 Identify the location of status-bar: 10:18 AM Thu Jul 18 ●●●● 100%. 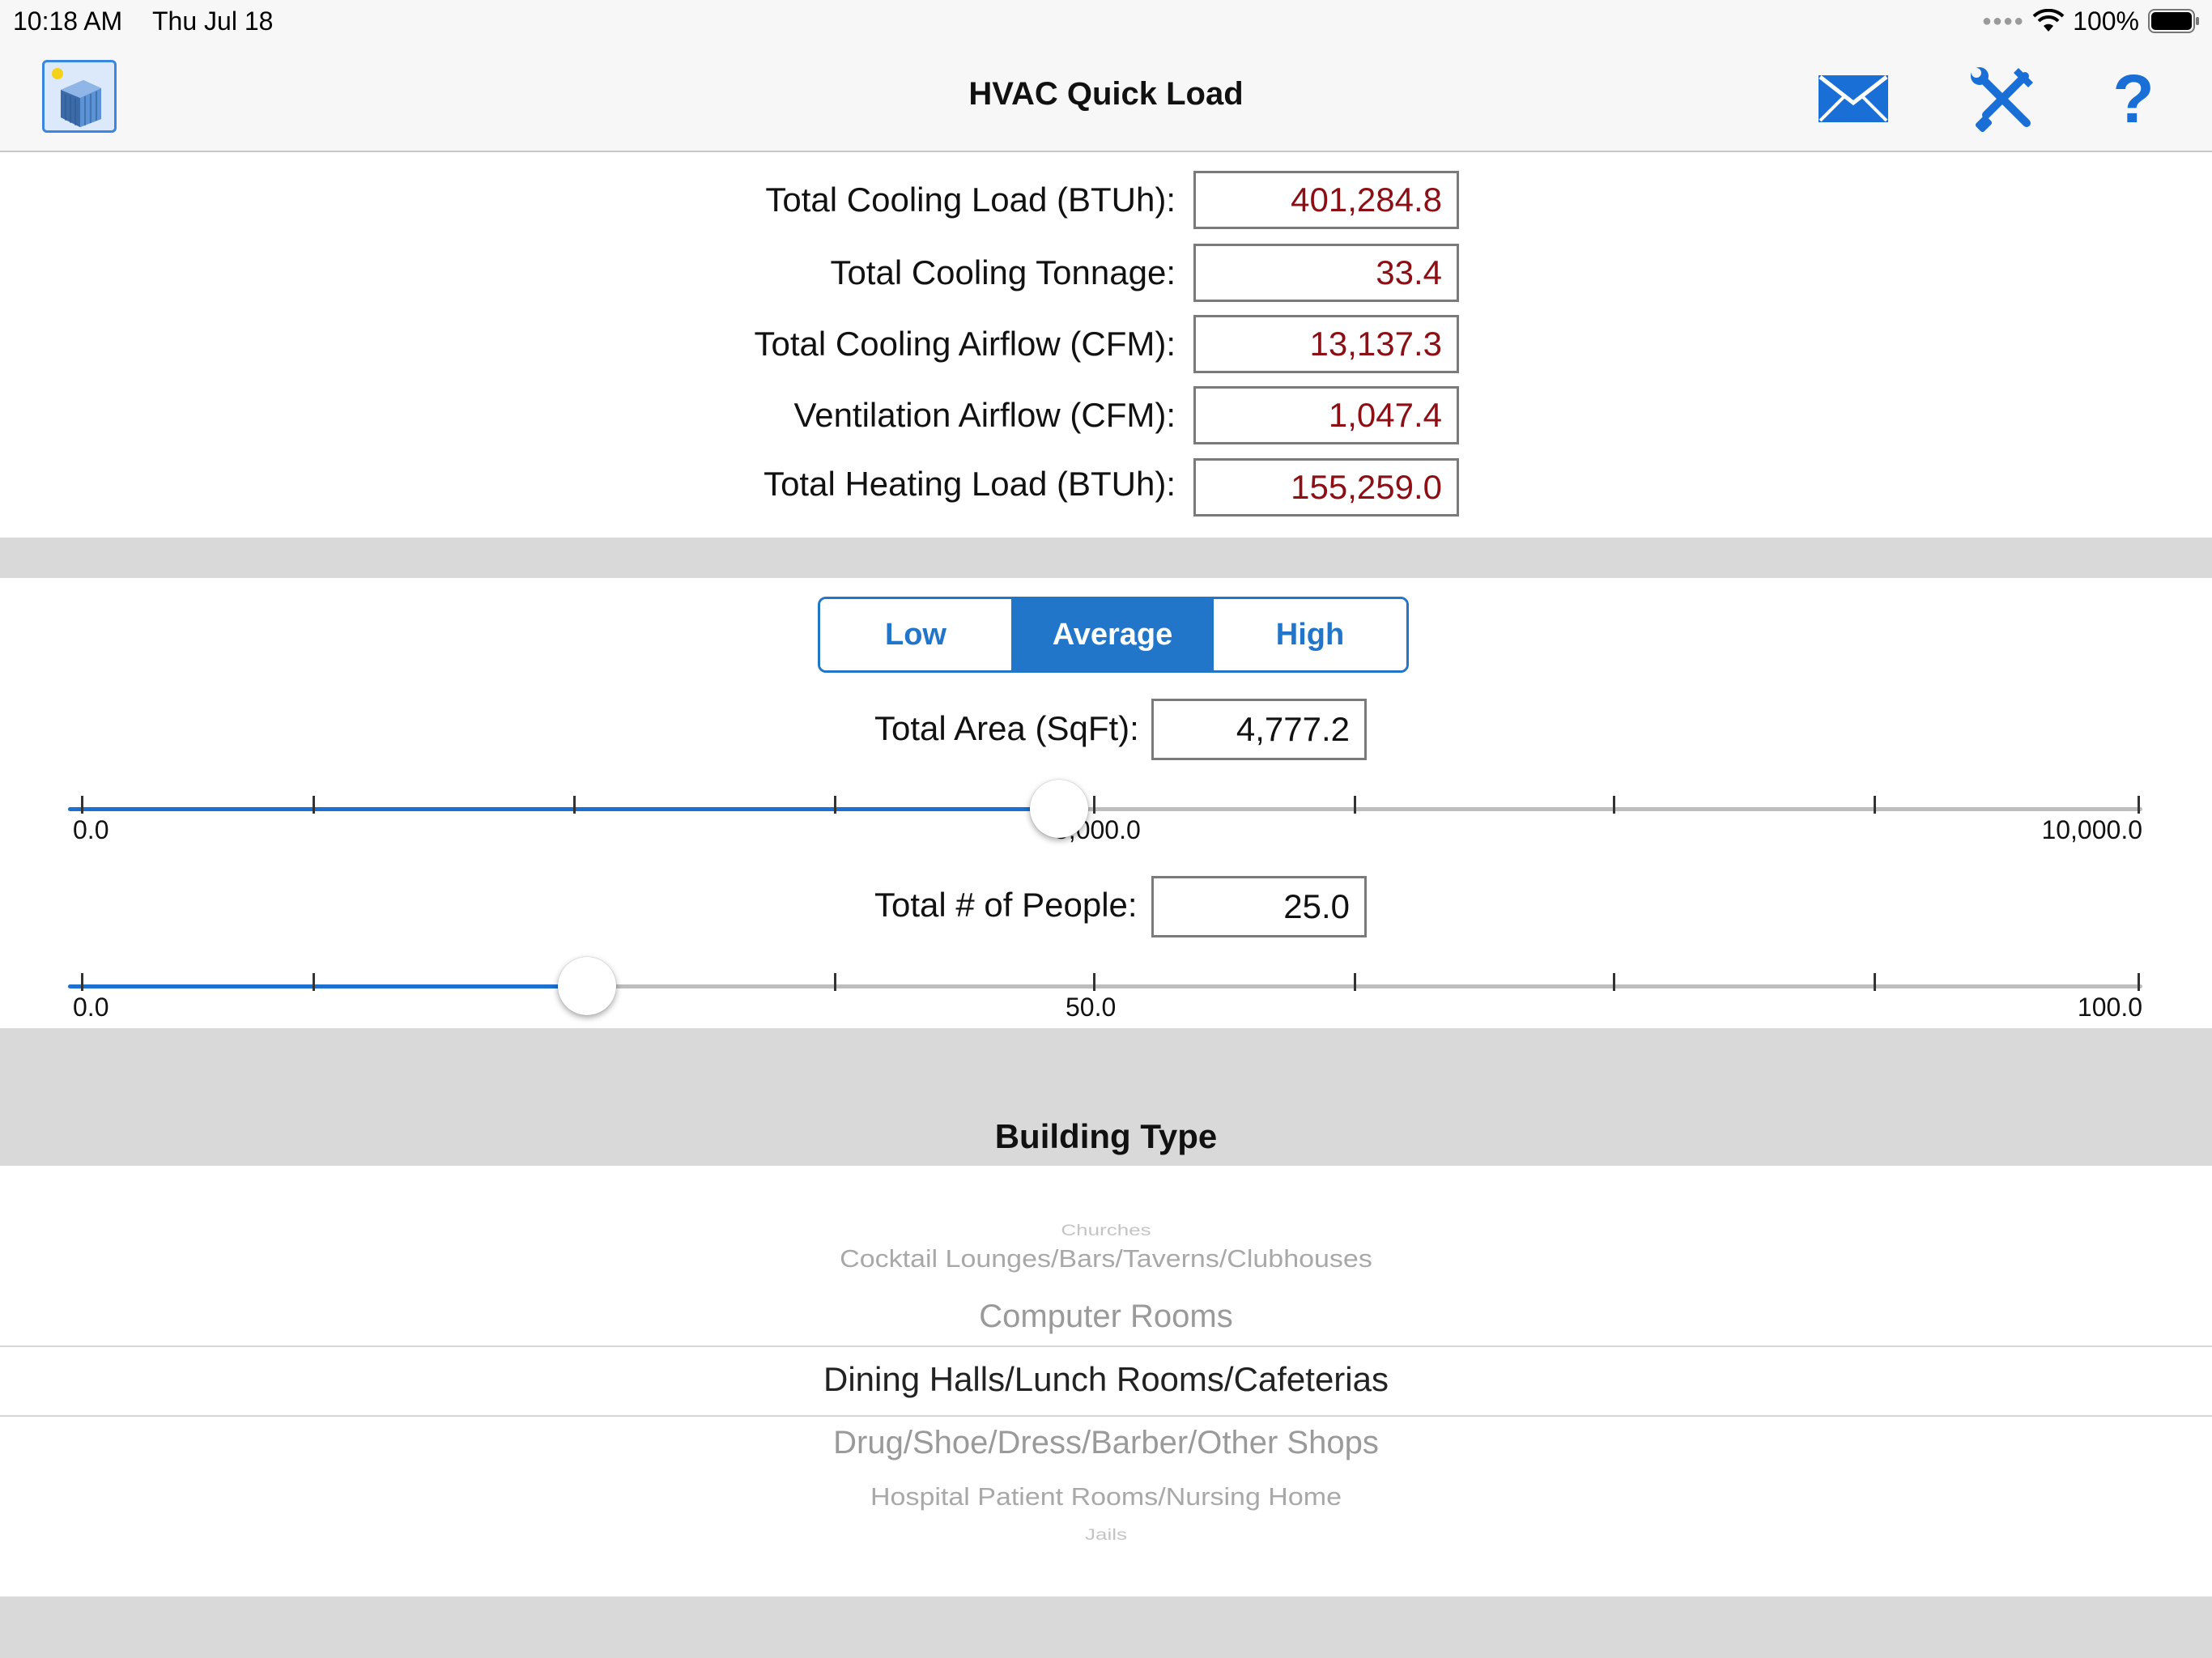
(1106, 21).